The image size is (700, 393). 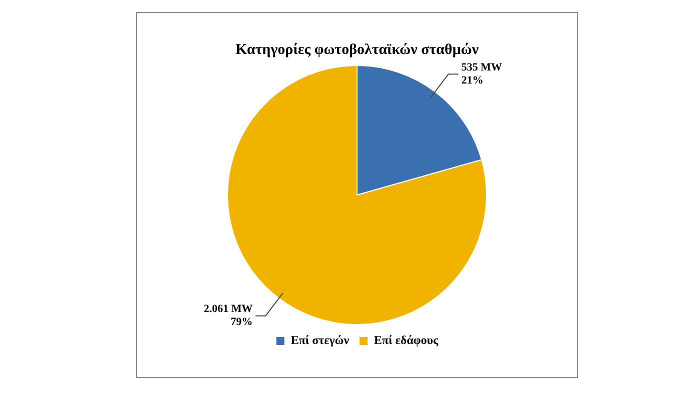 I want to click on legend-label: Επί εδάφους, so click(x=407, y=340).